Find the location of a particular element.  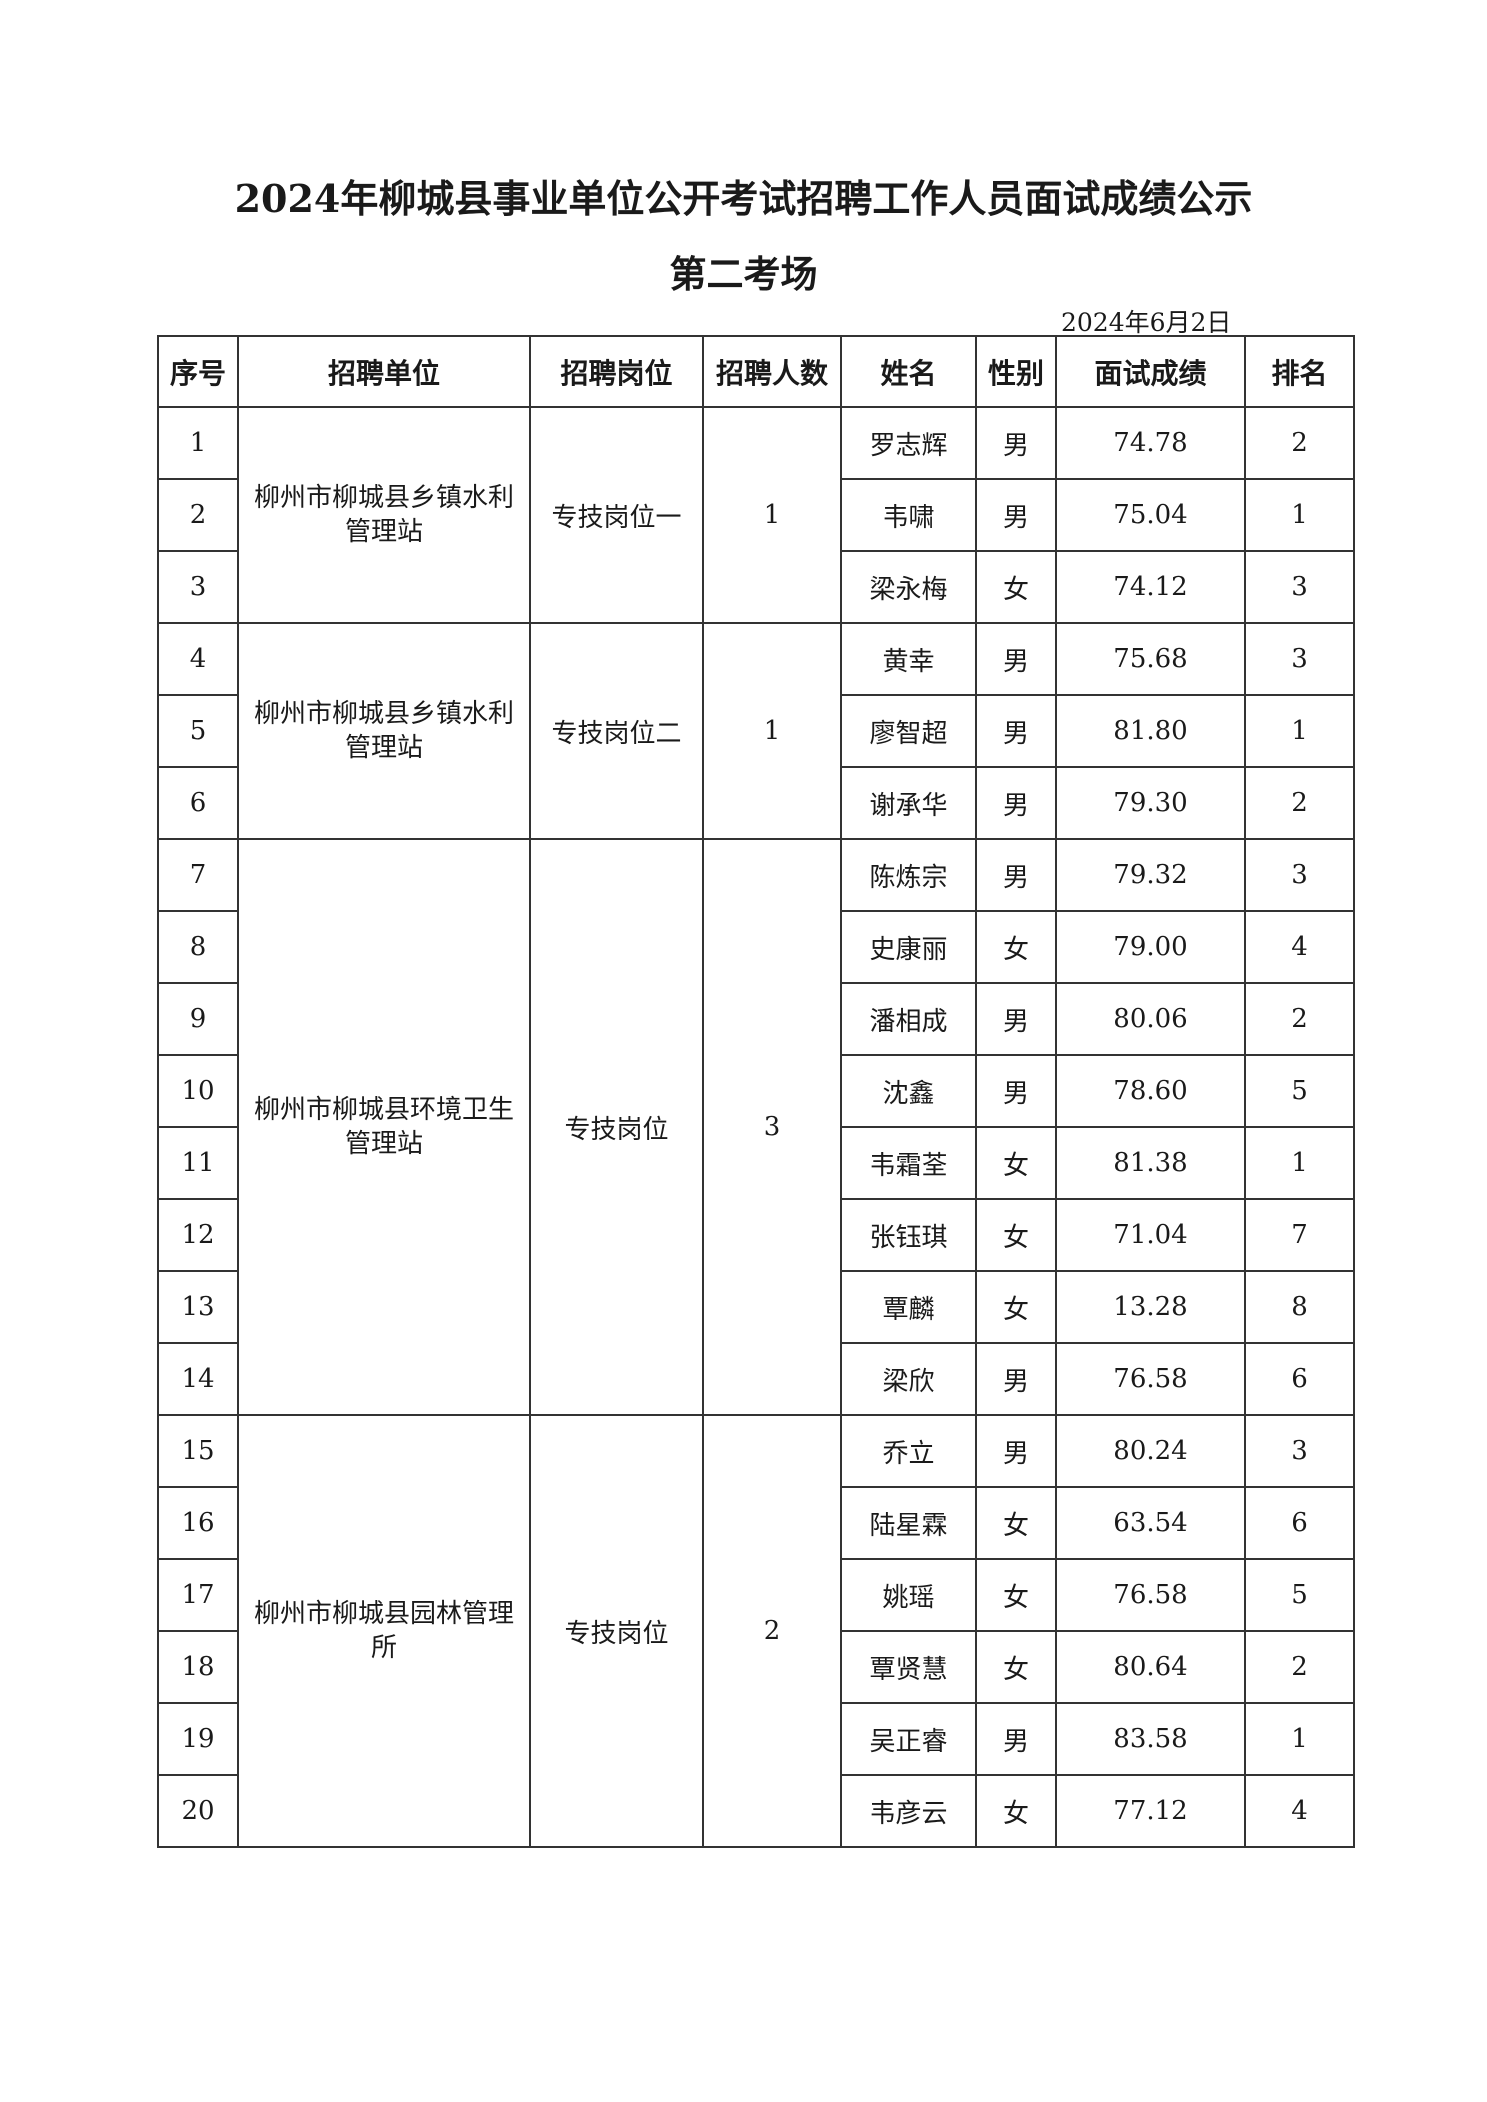

cell-index: 17 is located at coordinates (198, 1595).